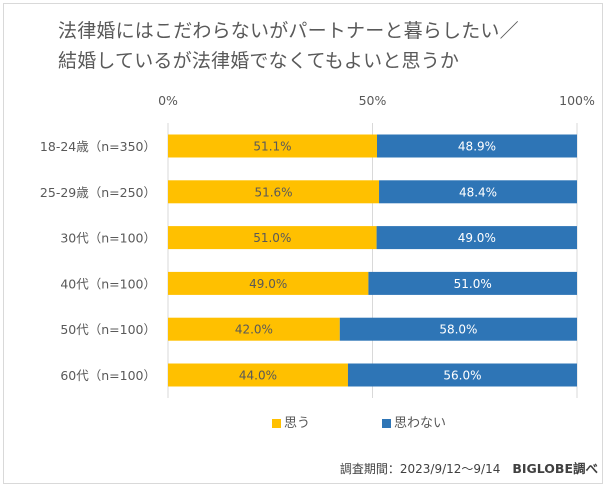 The width and height of the screenshot is (610, 489). Describe the element at coordinates (555, 468) in the screenshot. I see `source-credit: BIGLOBE調べ` at that location.